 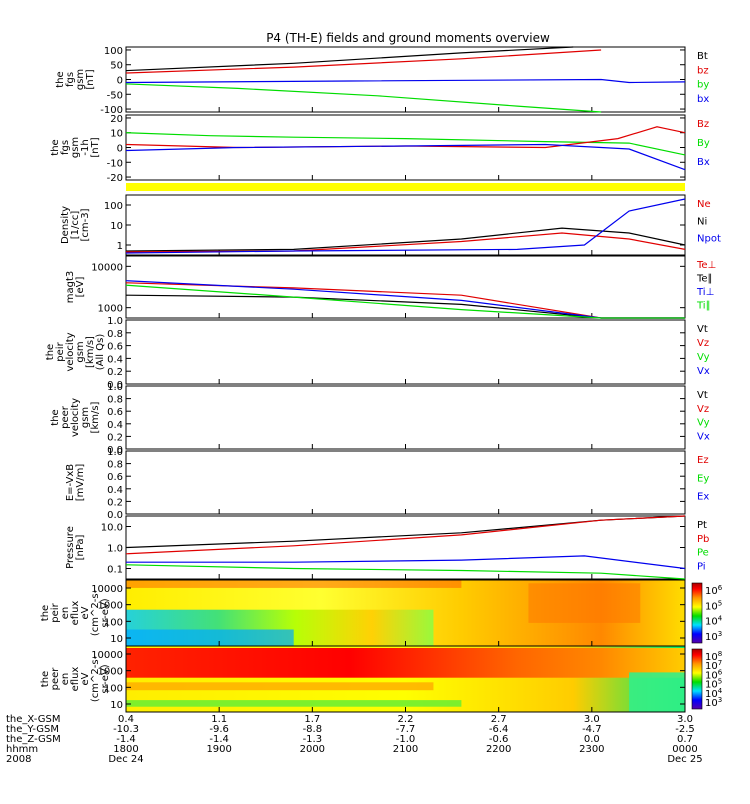 I want to click on legend-entry-Bx: Bx, so click(x=703, y=162).